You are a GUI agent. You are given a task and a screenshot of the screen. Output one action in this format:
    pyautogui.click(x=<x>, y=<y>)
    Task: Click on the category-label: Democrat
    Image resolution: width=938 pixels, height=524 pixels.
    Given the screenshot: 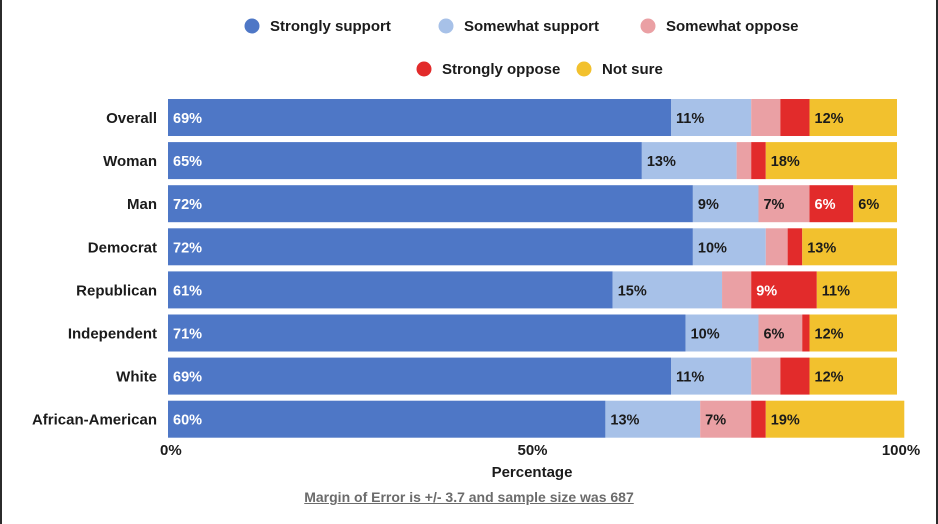 What is the action you would take?
    pyautogui.click(x=122, y=247)
    